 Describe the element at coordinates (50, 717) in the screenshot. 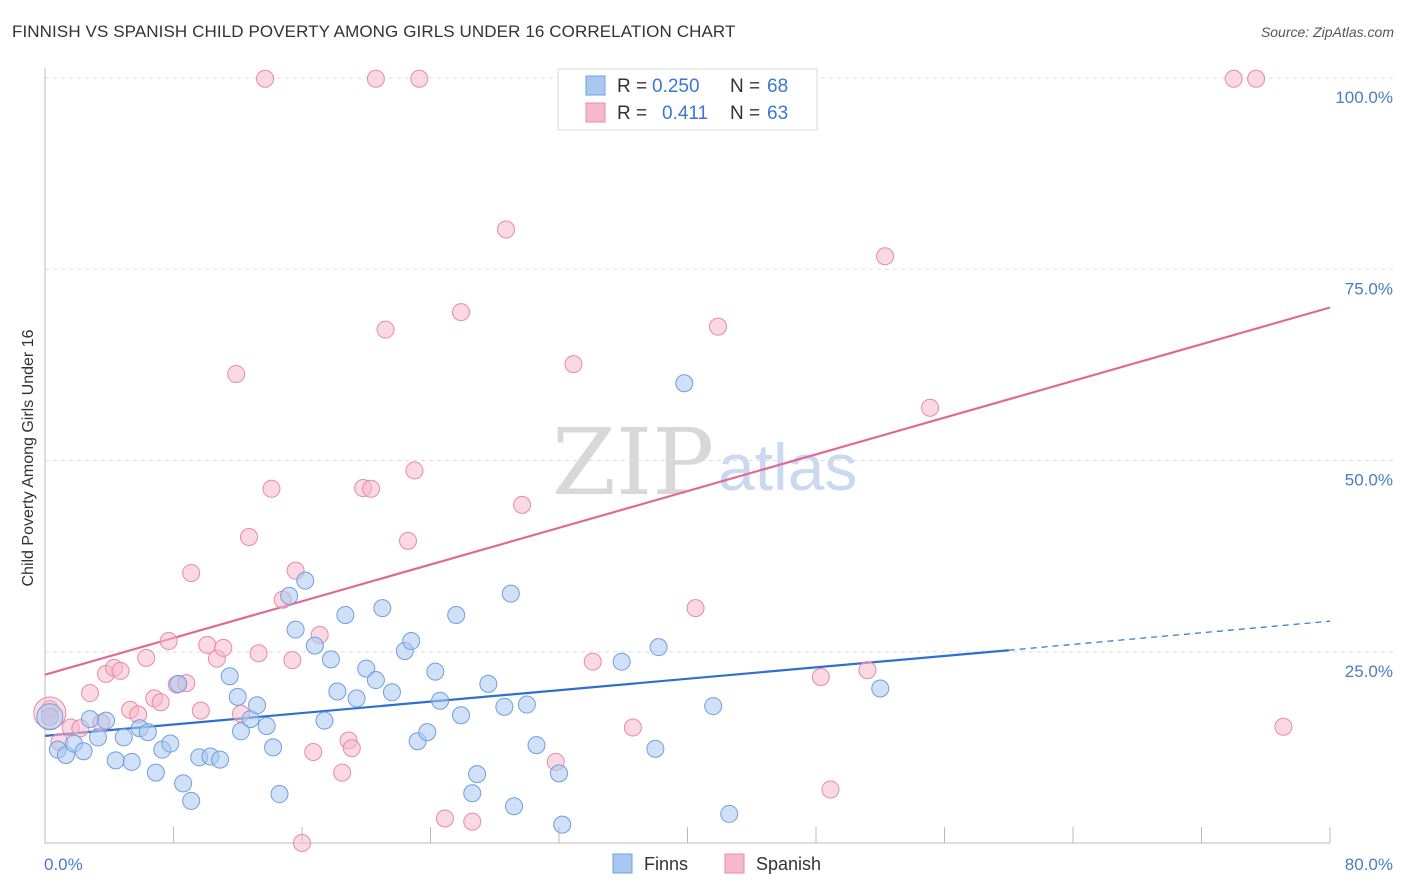

I see `point-finns-large` at that location.